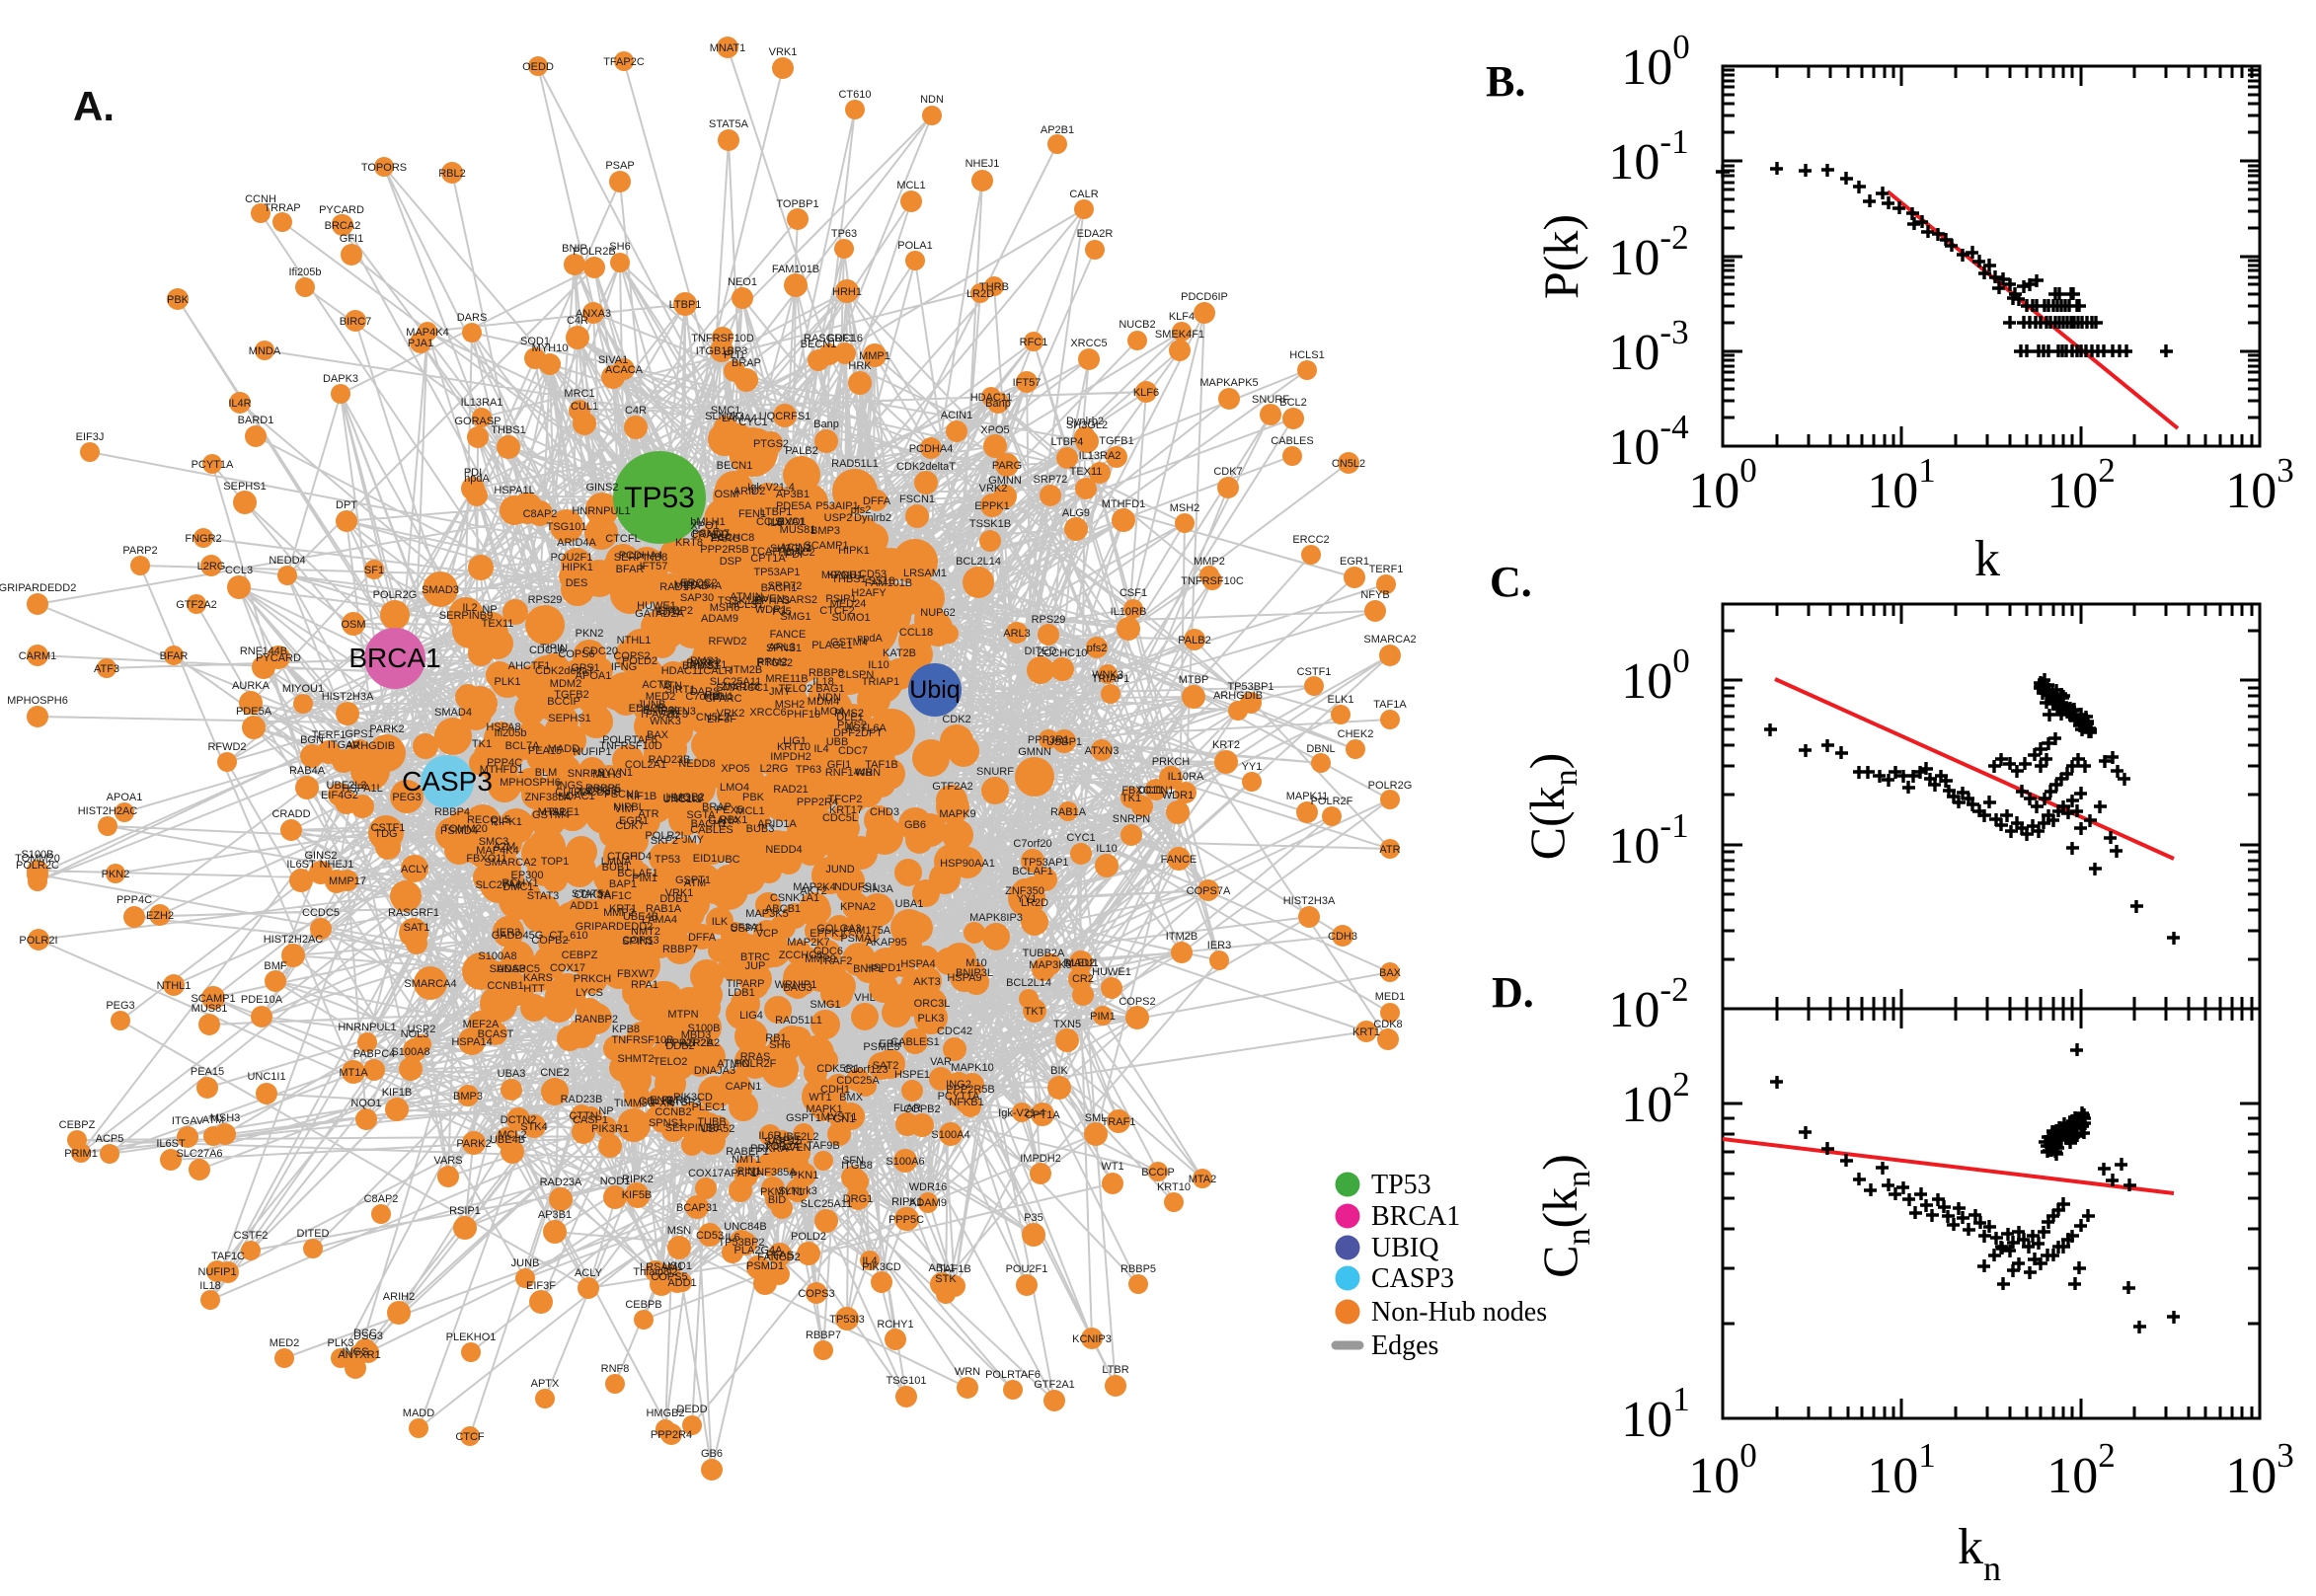 This screenshot has width=2316, height=1596. What do you see at coordinates (976, 963) in the screenshot?
I see `svg-text: M10` at bounding box center [976, 963].